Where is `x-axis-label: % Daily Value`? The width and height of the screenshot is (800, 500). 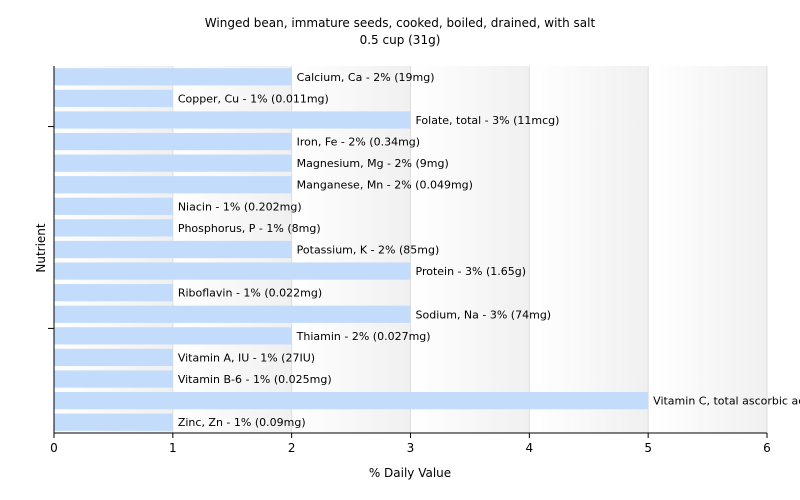 x-axis-label: % Daily Value is located at coordinates (410, 473).